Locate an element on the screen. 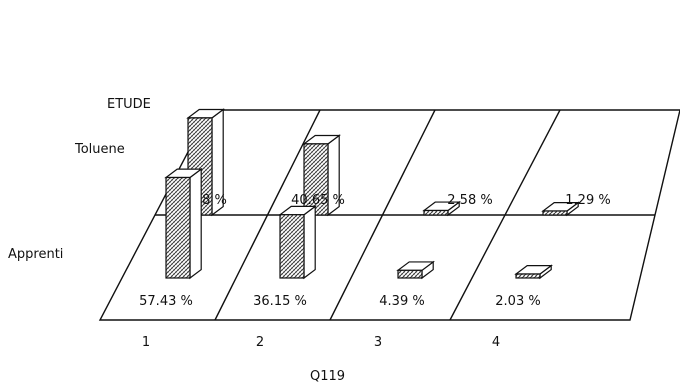 The width and height of the screenshot is (680, 388). category-label-2: 2 is located at coordinates (260, 342).